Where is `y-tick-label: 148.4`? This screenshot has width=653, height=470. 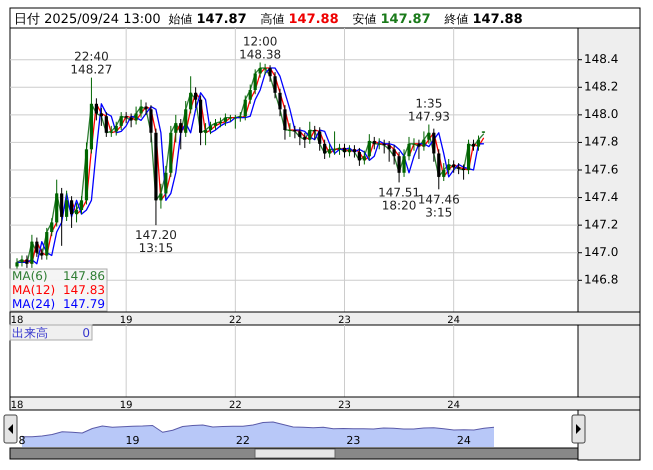 y-tick-label: 148.4 is located at coordinates (601, 59).